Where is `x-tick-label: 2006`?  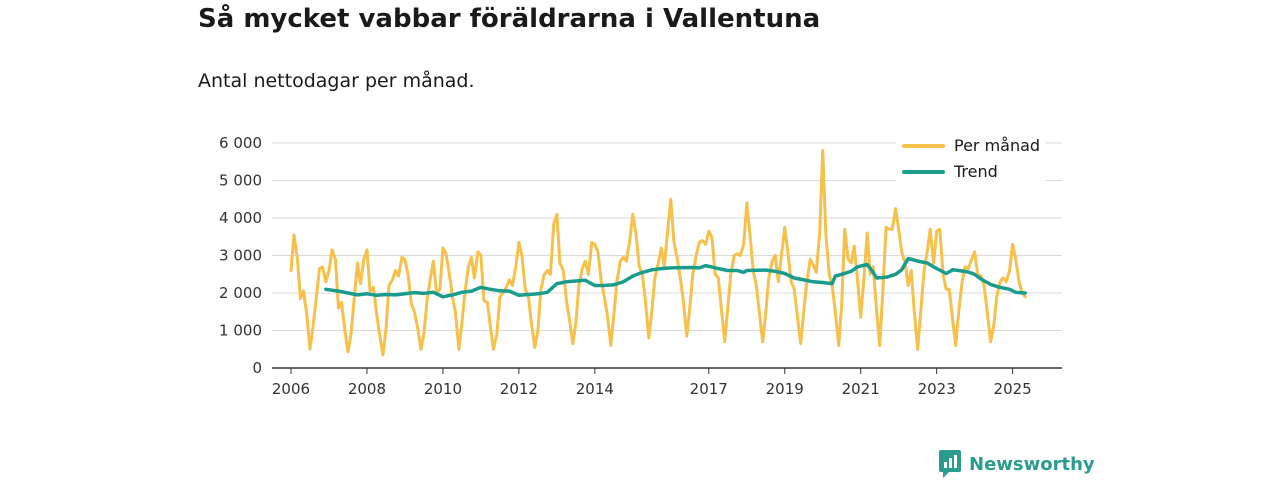
x-tick-label: 2006 is located at coordinates (291, 389).